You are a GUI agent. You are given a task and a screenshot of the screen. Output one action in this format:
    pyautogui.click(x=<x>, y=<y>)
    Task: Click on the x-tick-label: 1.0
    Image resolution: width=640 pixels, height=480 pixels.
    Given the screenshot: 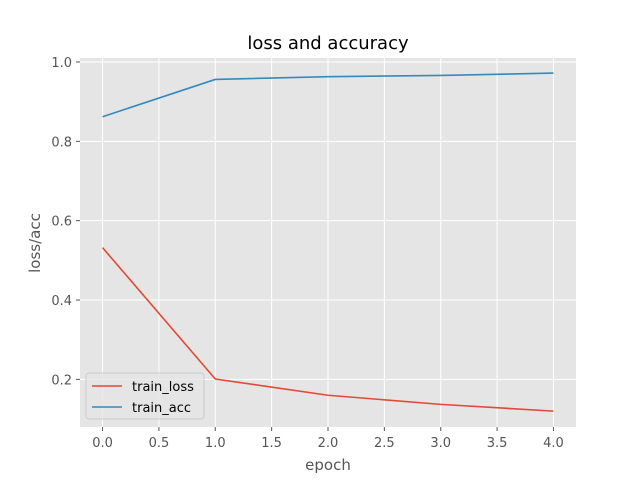 What is the action you would take?
    pyautogui.click(x=215, y=443)
    